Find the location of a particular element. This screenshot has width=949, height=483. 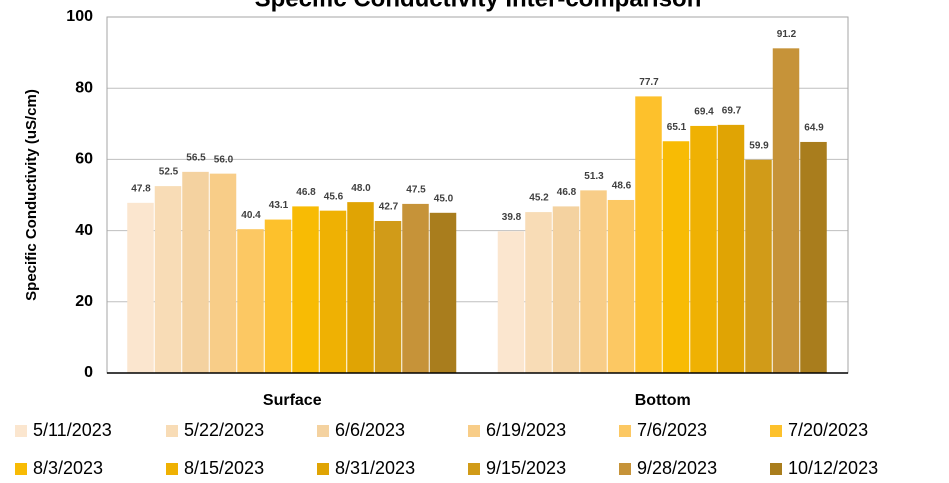

legend-label: 6/6/2023 is located at coordinates (370, 430).